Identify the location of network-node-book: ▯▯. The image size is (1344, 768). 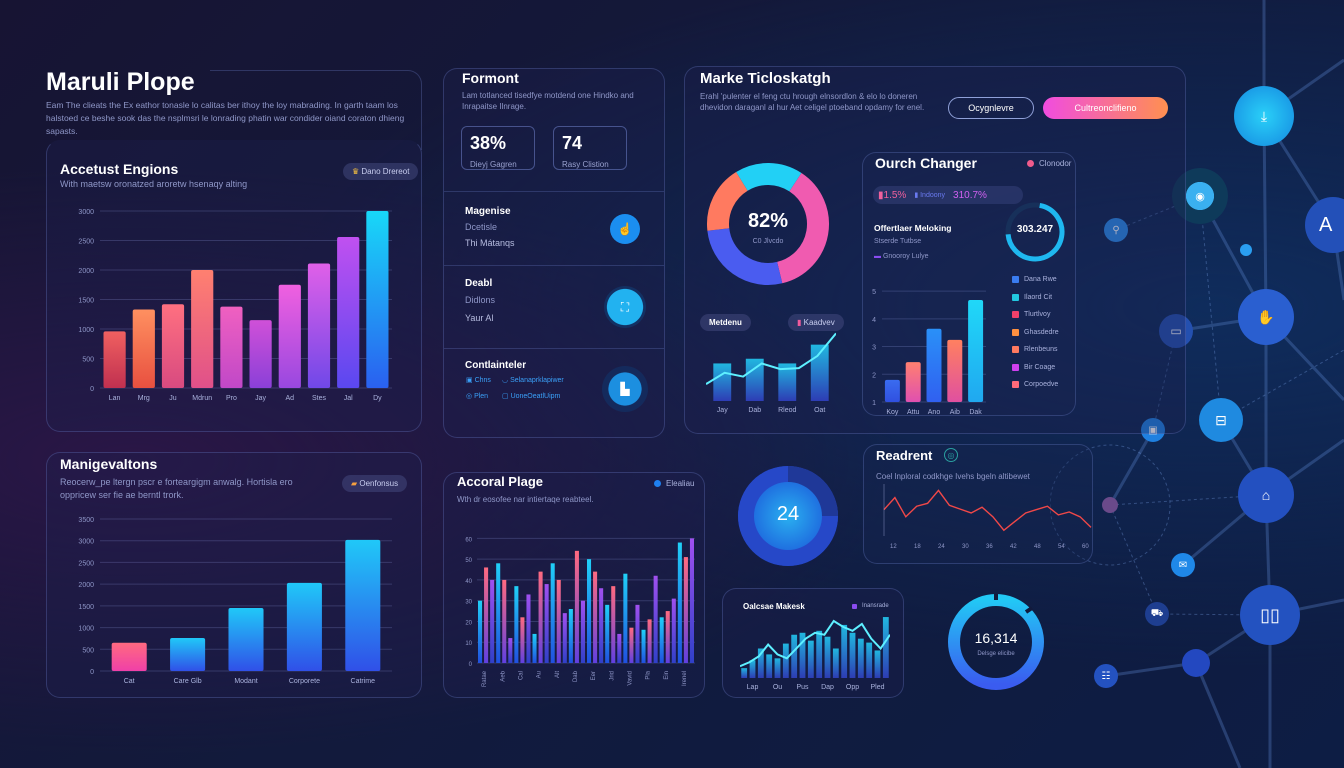
(1270, 615).